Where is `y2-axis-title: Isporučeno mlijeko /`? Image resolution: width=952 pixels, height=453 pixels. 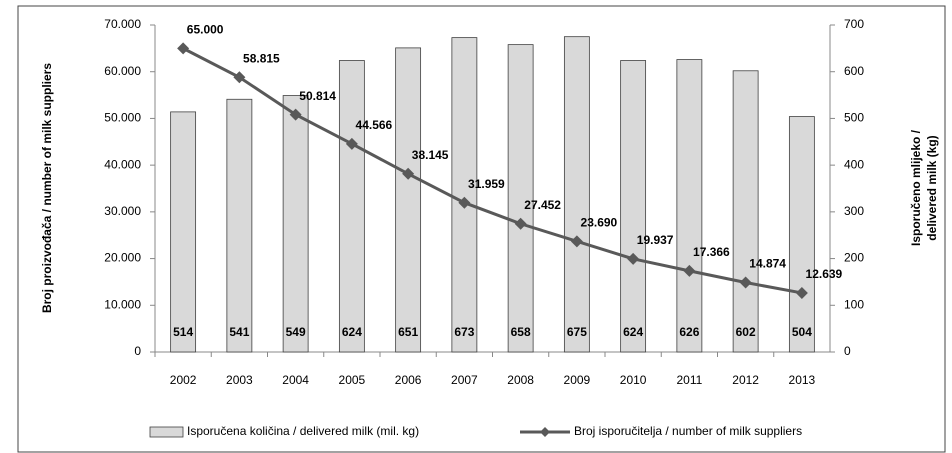 y2-axis-title: Isporučeno mlijeko / is located at coordinates (916, 187).